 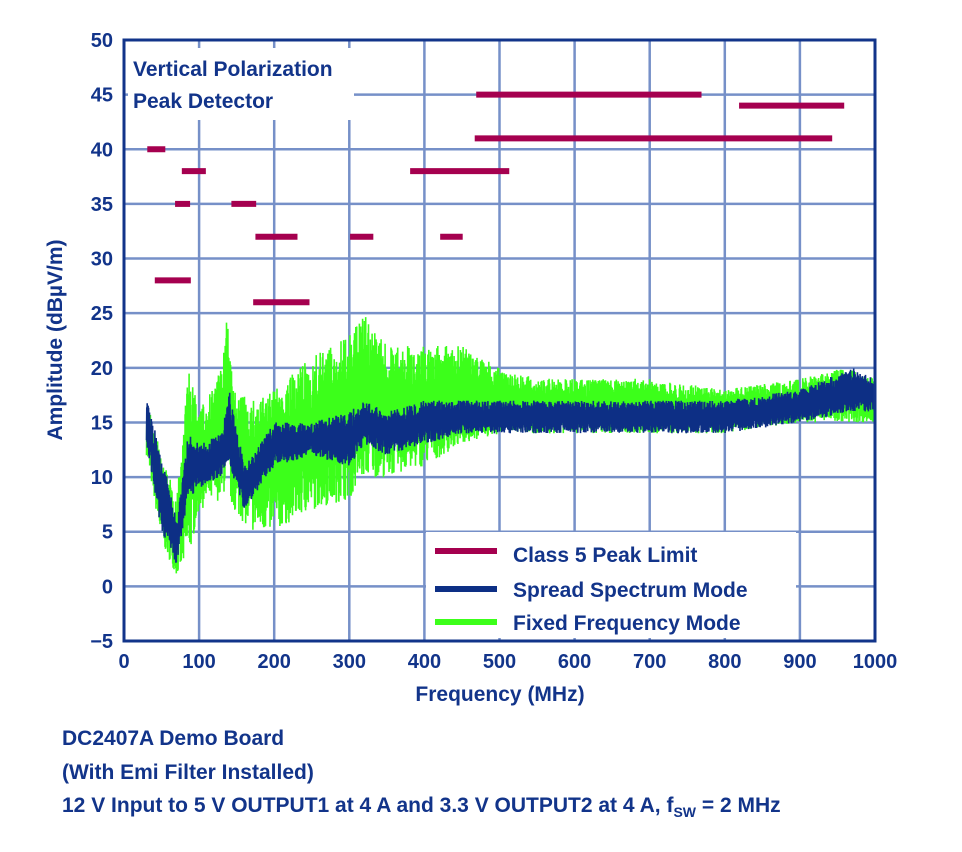 What do you see at coordinates (233, 69) in the screenshot?
I see `chart-title-line-1: Vertical Polarization` at bounding box center [233, 69].